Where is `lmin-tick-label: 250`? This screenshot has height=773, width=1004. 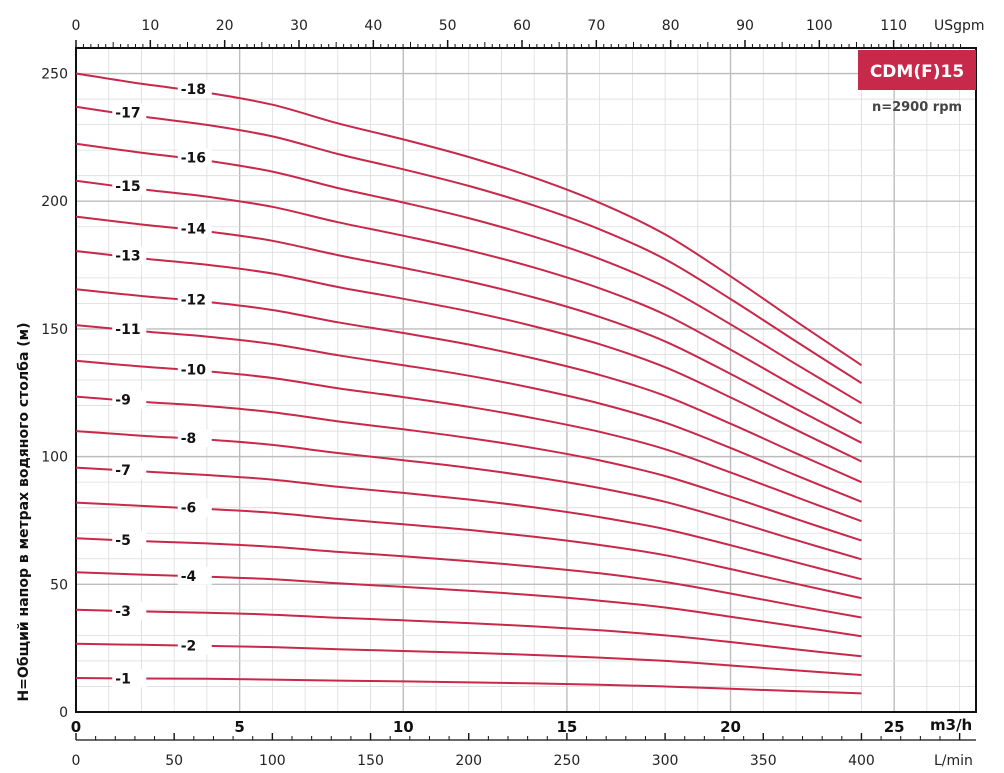
lmin-tick-label: 250 is located at coordinates (567, 761).